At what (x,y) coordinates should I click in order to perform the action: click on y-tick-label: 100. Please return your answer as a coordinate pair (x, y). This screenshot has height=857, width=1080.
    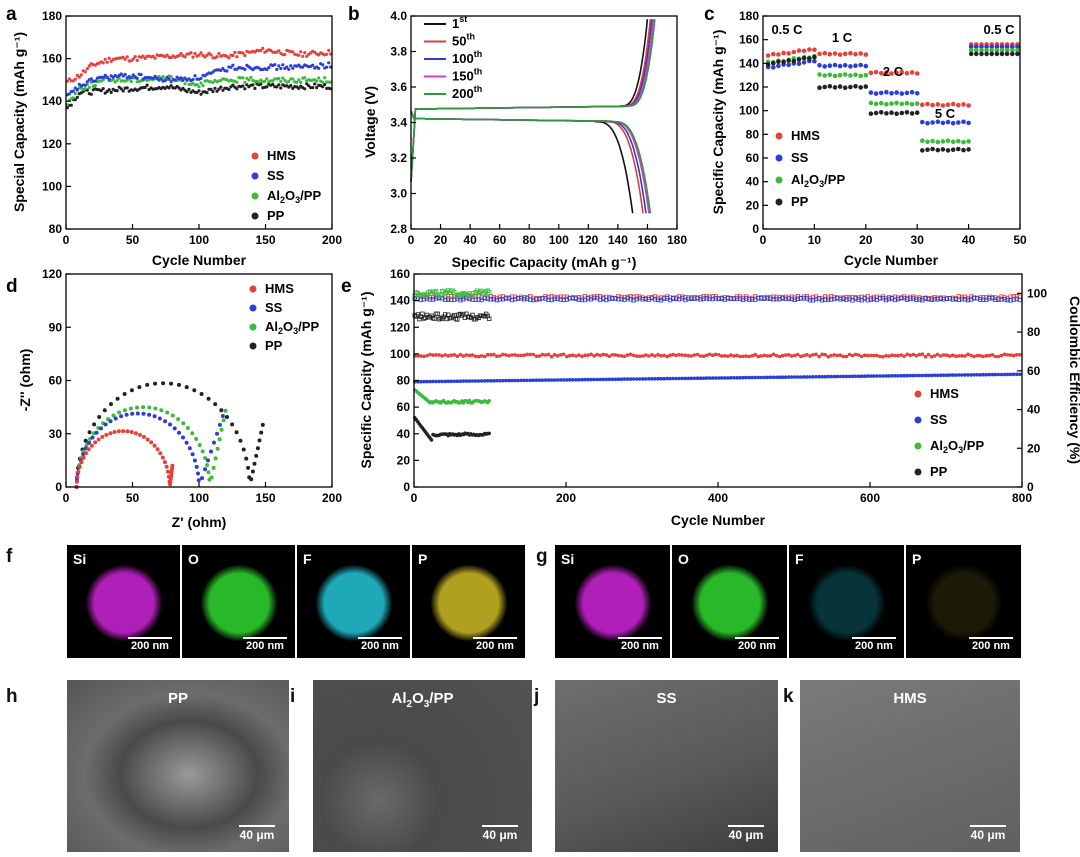
    Looking at the image, I should click on (52, 186).